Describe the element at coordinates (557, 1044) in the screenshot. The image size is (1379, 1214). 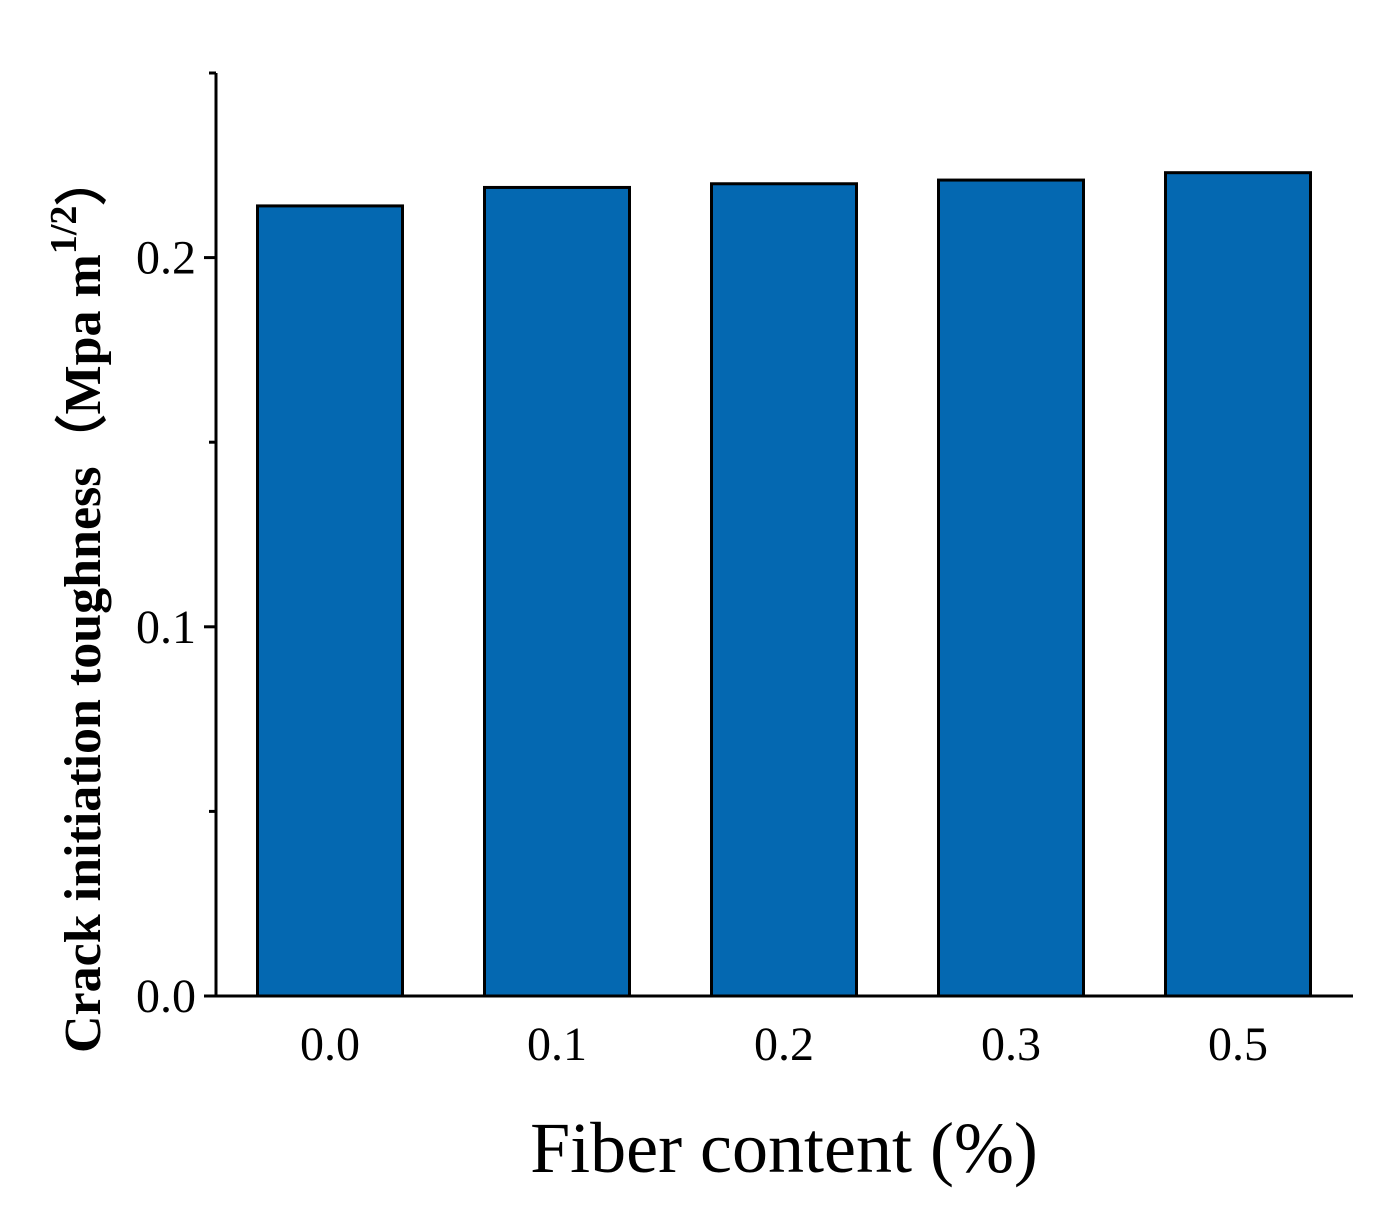
I see `x-tick-label: 0.1` at that location.